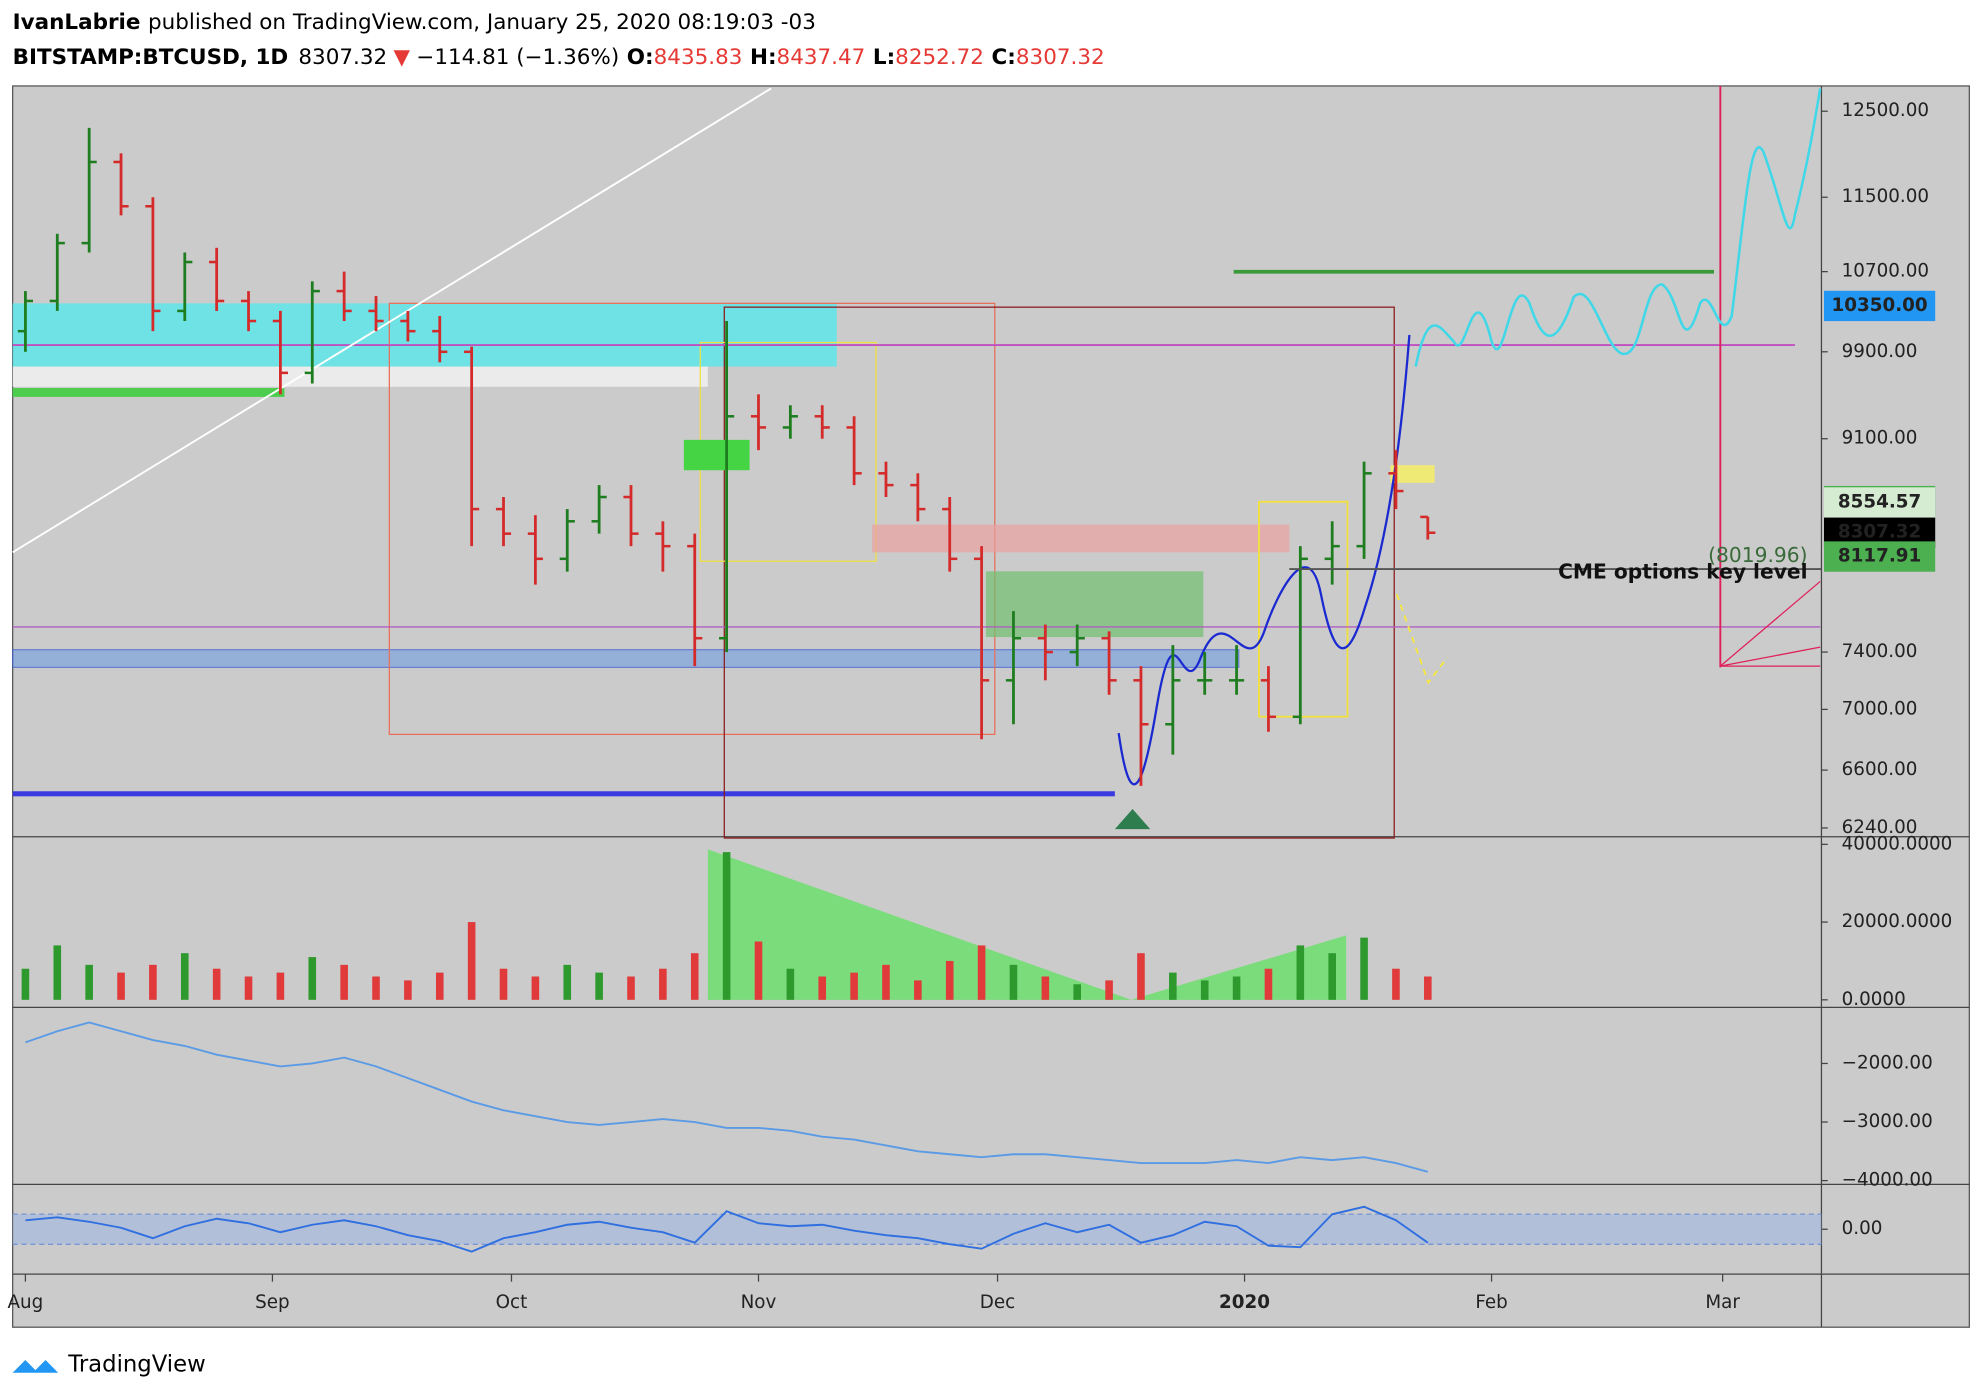 This screenshot has width=1982, height=1400. Describe the element at coordinates (884, 57) in the screenshot. I see `l-label: L:` at that location.